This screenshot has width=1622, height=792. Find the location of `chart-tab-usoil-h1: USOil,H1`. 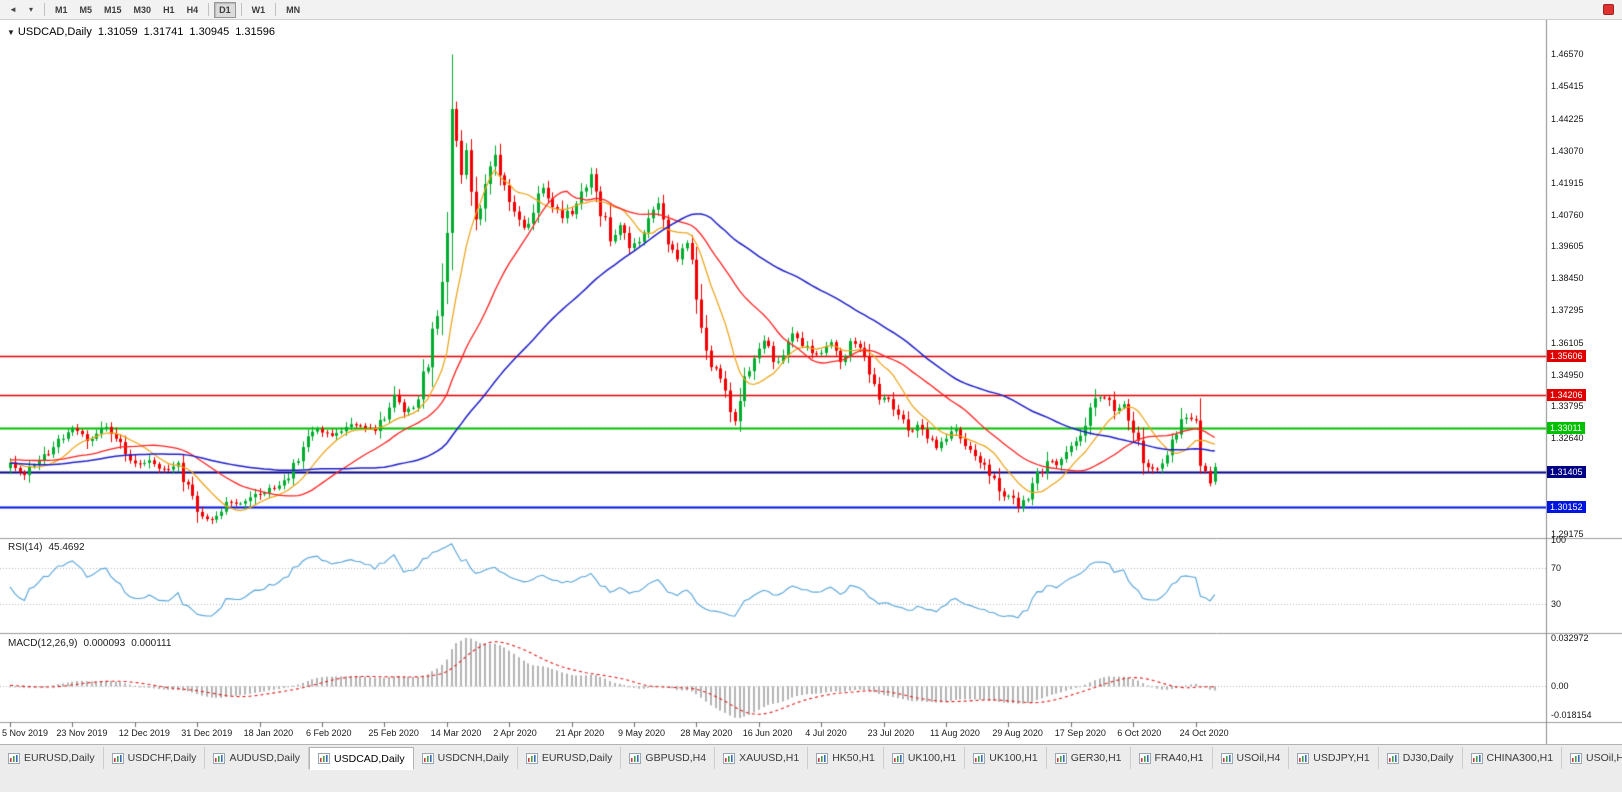

chart-tab-usoil-h1: USOil,H1 is located at coordinates (1592, 758).